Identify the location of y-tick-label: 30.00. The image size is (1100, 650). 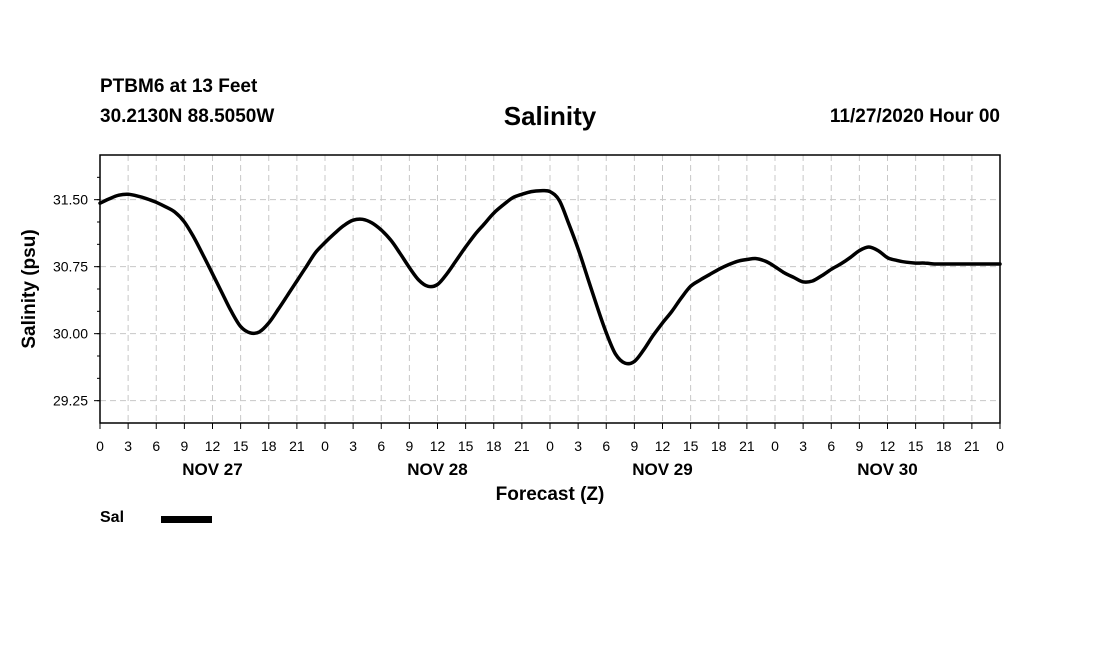
(70, 334).